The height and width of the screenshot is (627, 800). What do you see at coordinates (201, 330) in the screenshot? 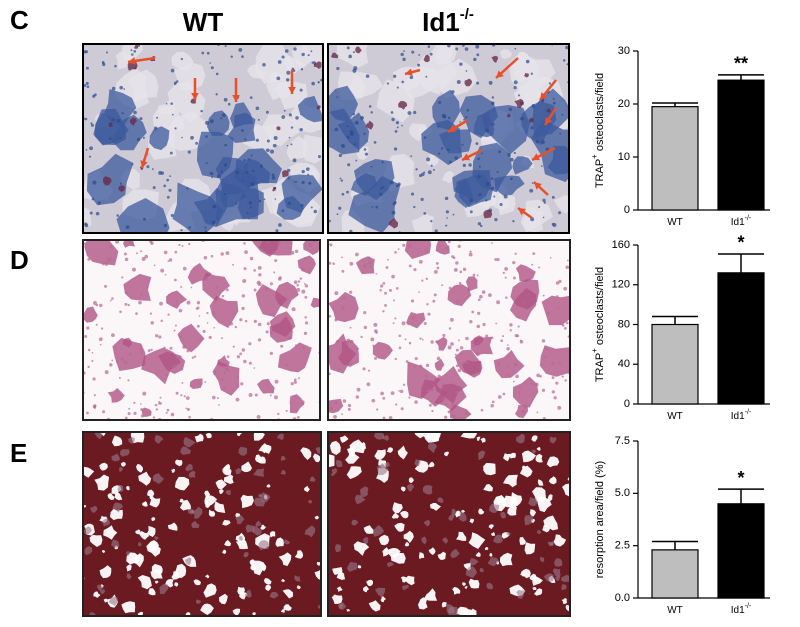
I see `micrograph-content` at bounding box center [201, 330].